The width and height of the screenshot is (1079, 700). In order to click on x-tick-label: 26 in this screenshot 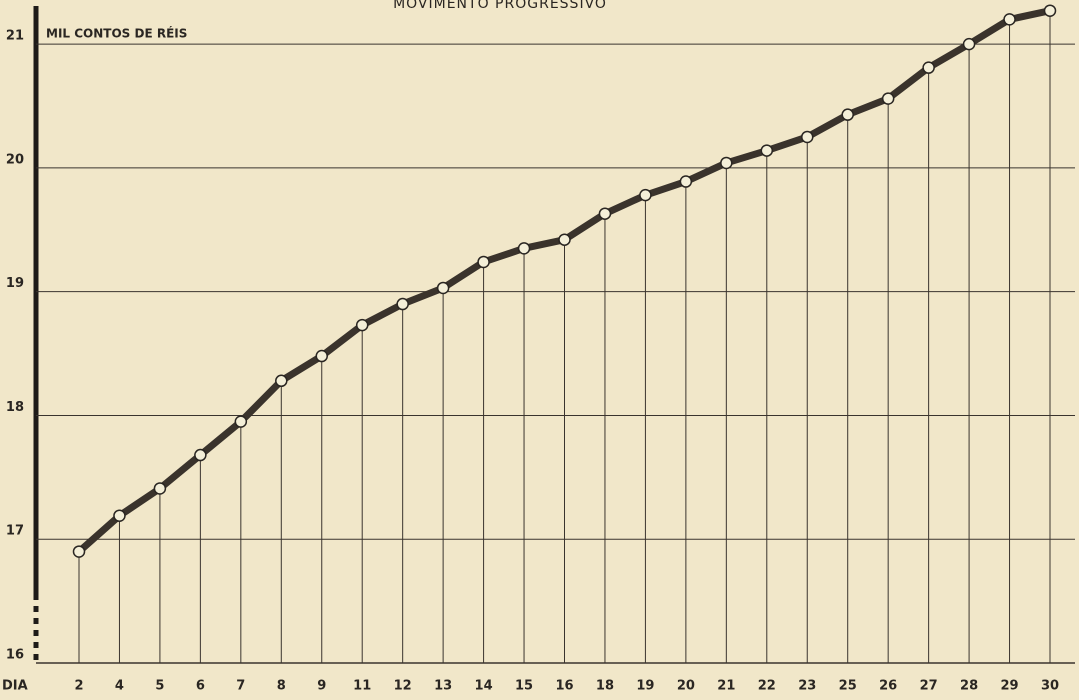, I will do `click(888, 686)`.